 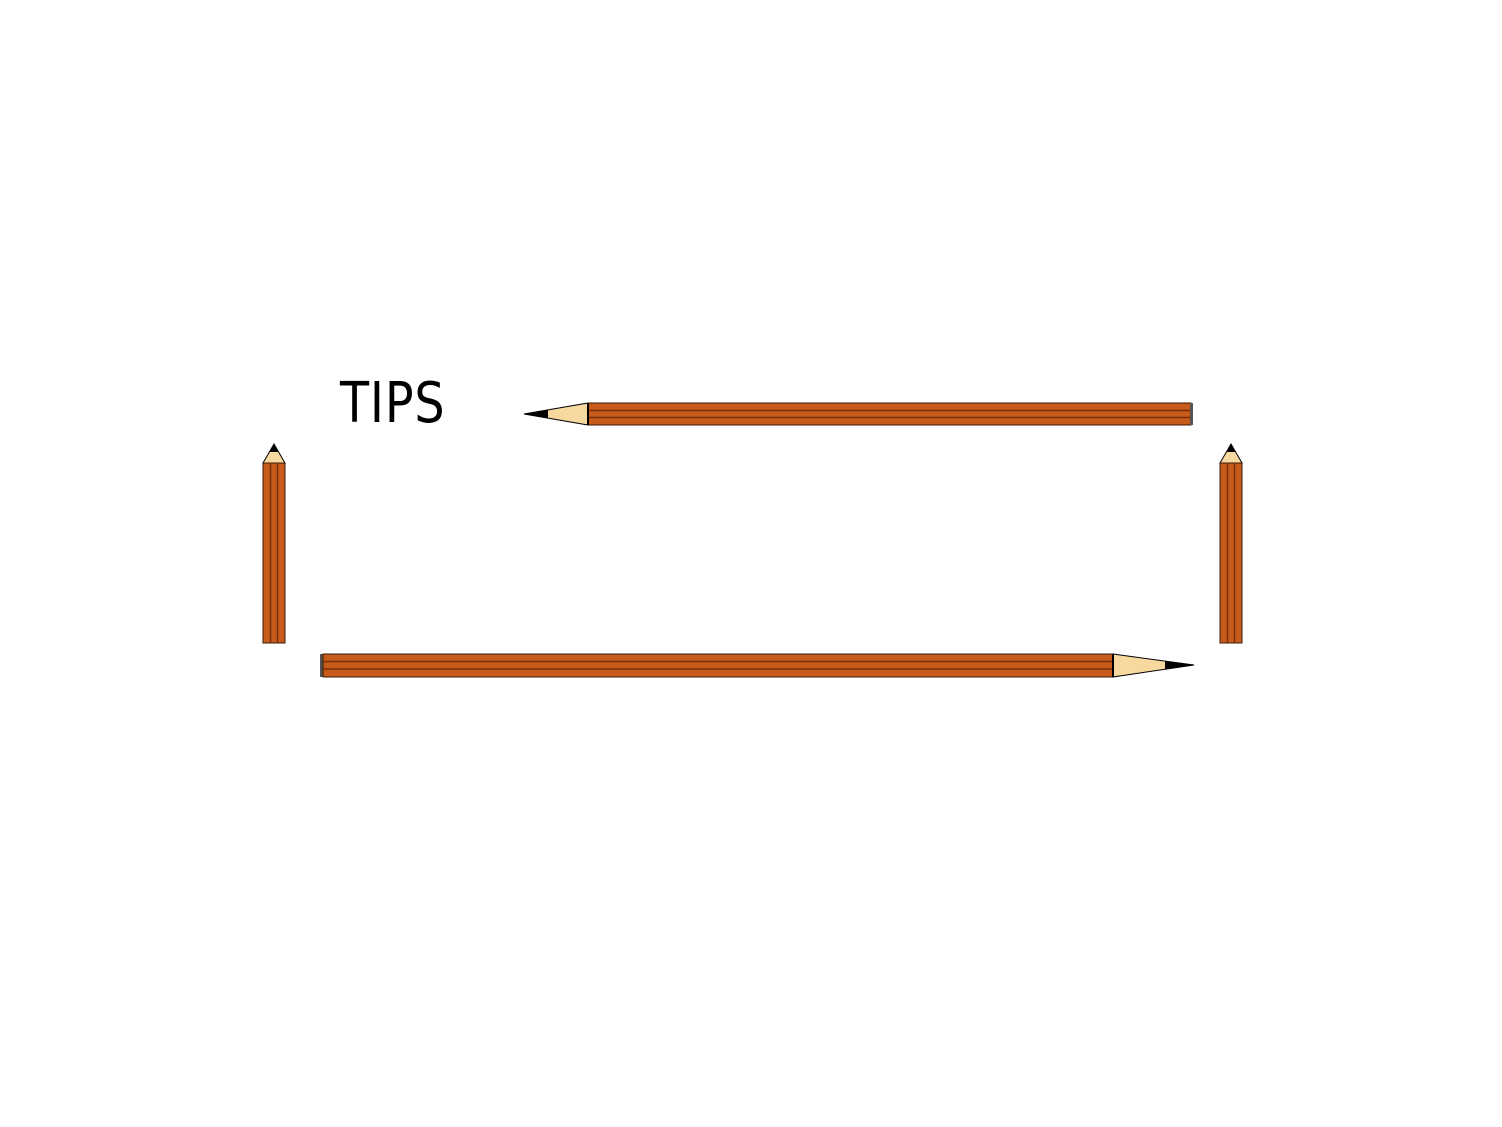 I want to click on right-vertical-pencil-icon, so click(x=1231, y=543).